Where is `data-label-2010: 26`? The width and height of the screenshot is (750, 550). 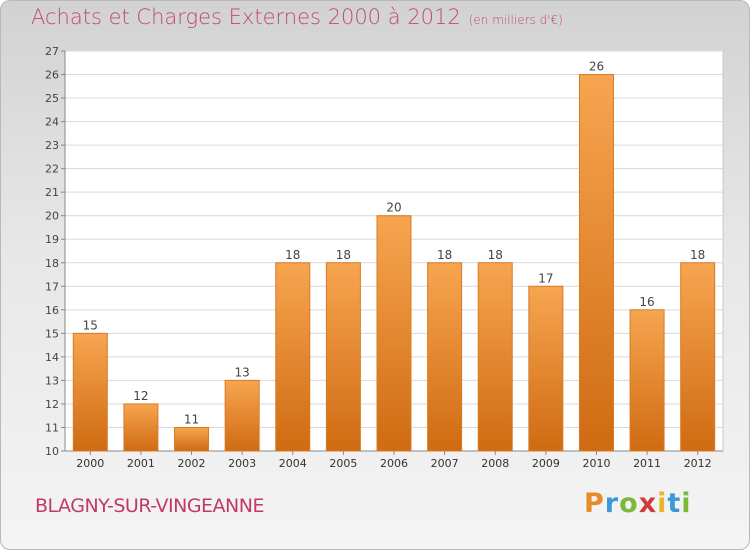
data-label-2010: 26 is located at coordinates (596, 67).